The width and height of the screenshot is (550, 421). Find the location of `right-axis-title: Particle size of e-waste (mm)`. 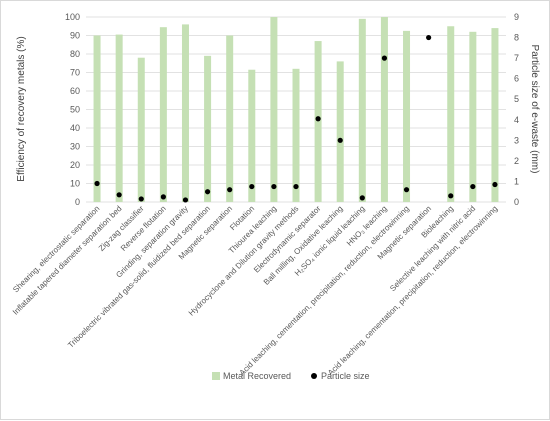

right-axis-title: Particle size of e-waste (mm) is located at coordinates (534, 109).